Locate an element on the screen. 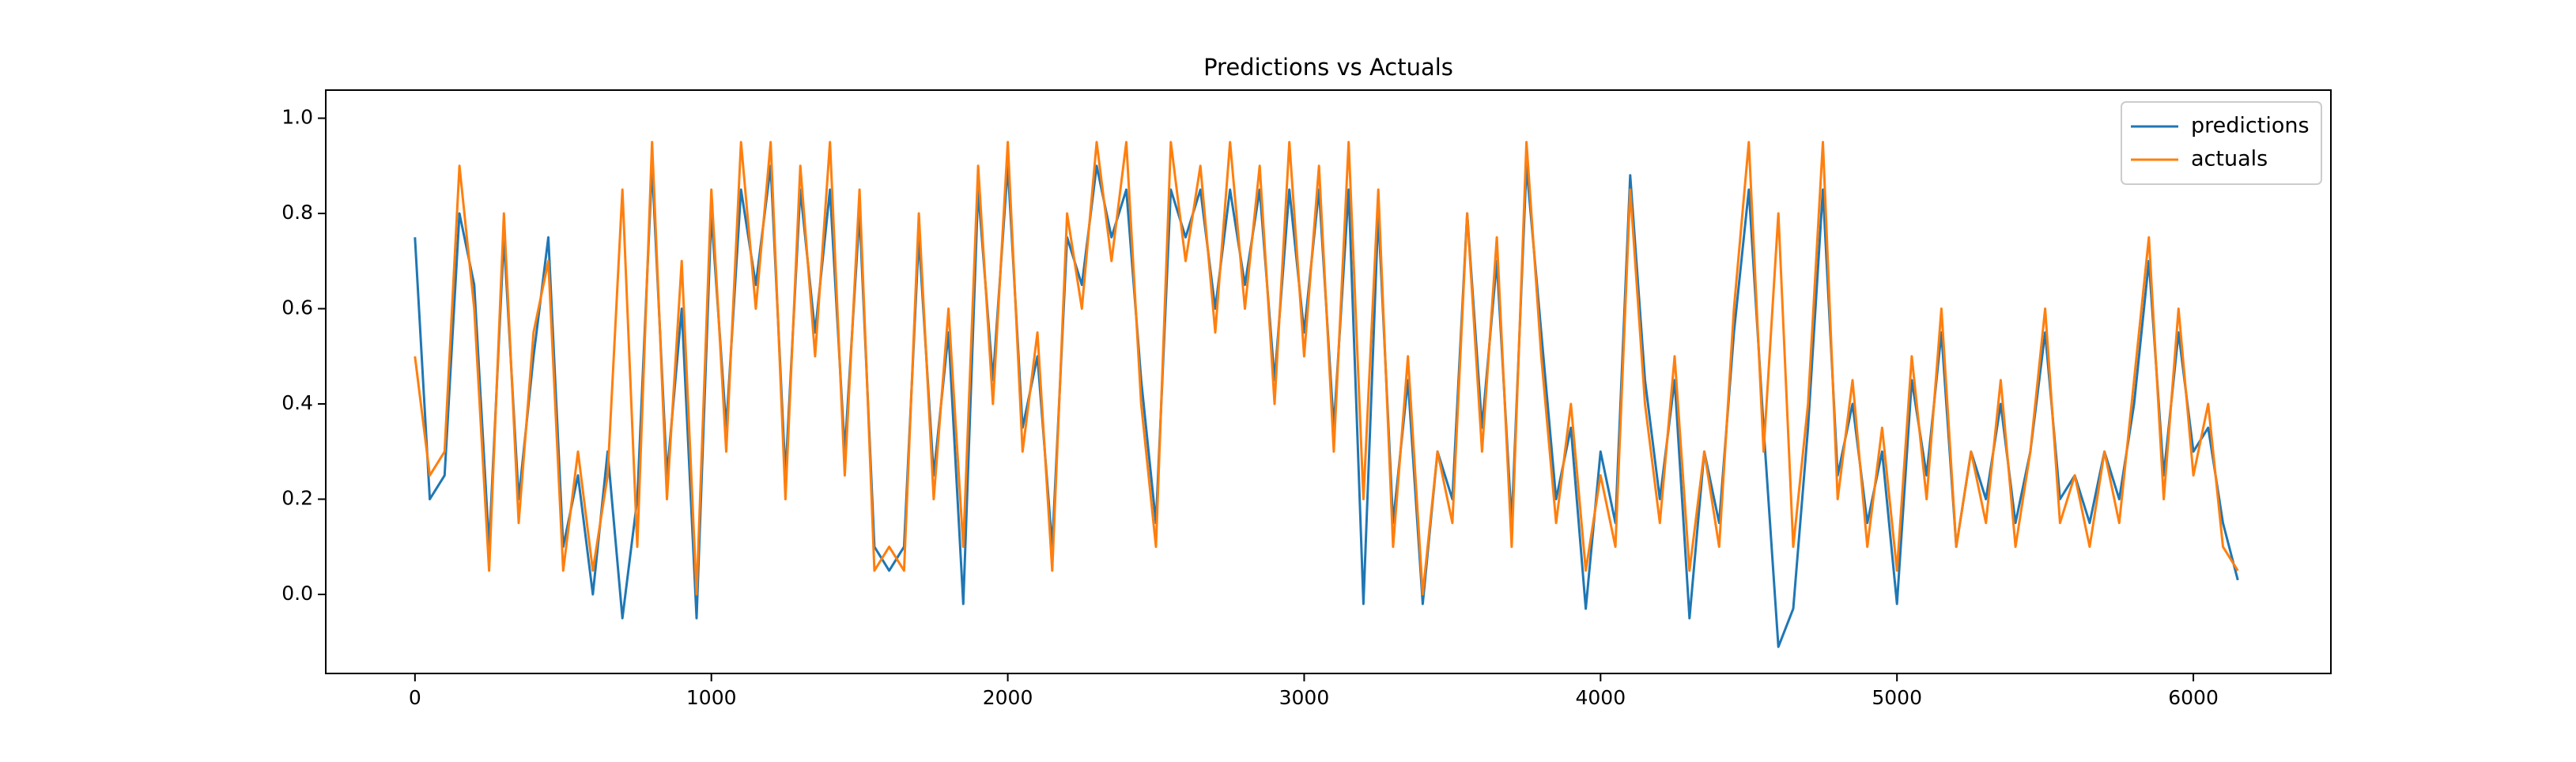  x-tick-label: 2000 is located at coordinates (1008, 697).